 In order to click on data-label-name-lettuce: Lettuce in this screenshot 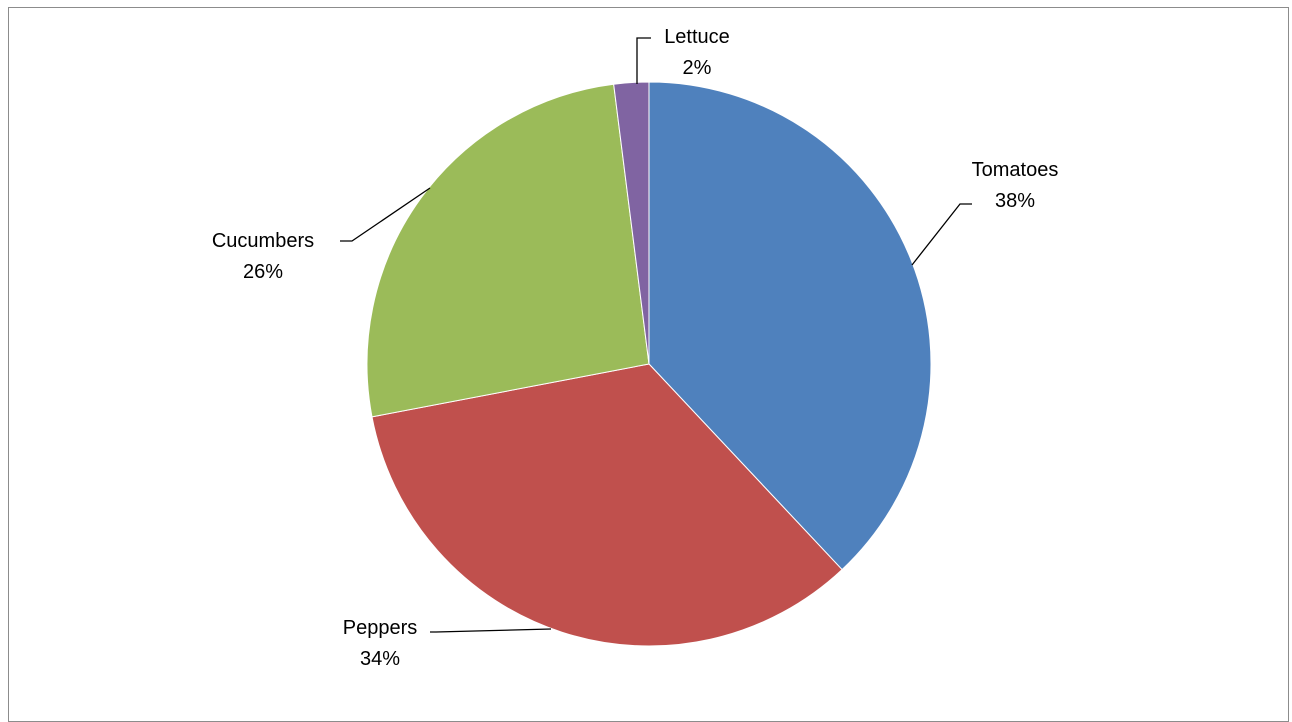, I will do `click(697, 37)`.